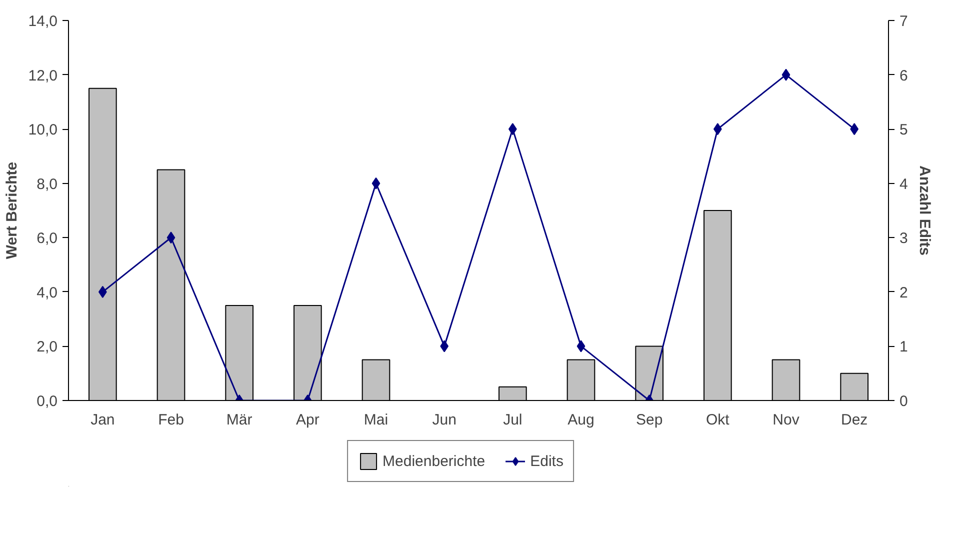 This screenshot has height=559, width=977. What do you see at coordinates (43, 21) in the screenshot?
I see `y-tick-label: 14,0` at bounding box center [43, 21].